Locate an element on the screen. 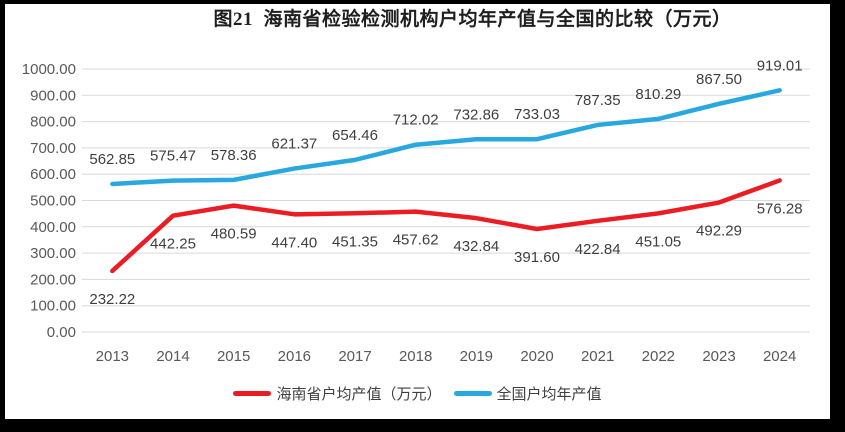  chart-legend: 海南省户均产值（万元） 全国户均年产值 is located at coordinates (417, 393).